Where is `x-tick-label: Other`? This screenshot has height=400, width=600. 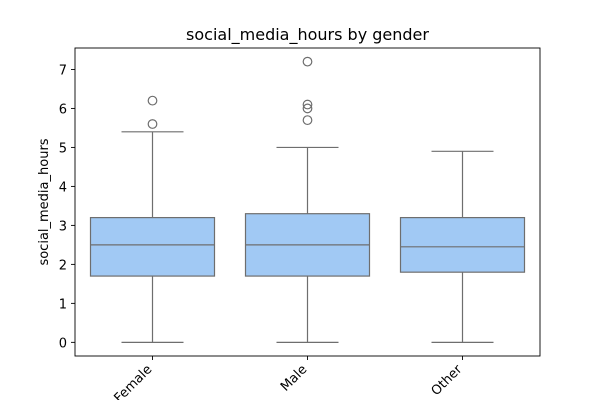 x-tick-label: Other is located at coordinates (447, 380).